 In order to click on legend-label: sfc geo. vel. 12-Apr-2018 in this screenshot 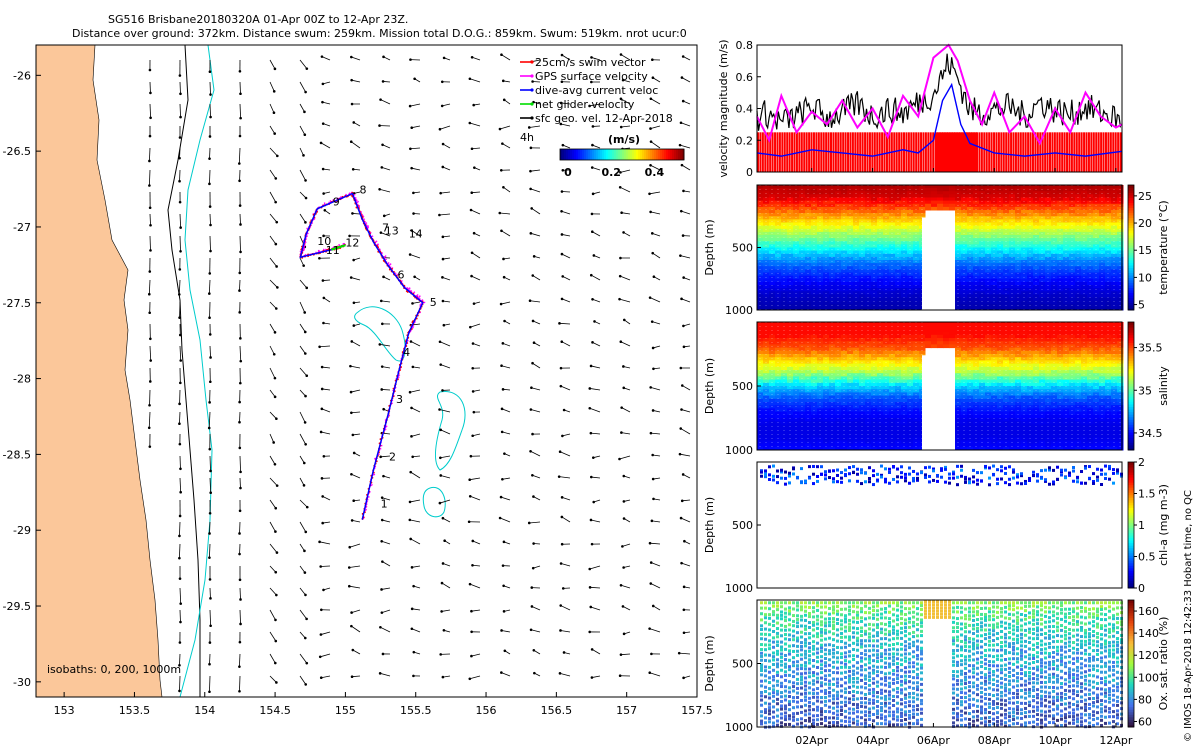, I will do `click(604, 118)`.